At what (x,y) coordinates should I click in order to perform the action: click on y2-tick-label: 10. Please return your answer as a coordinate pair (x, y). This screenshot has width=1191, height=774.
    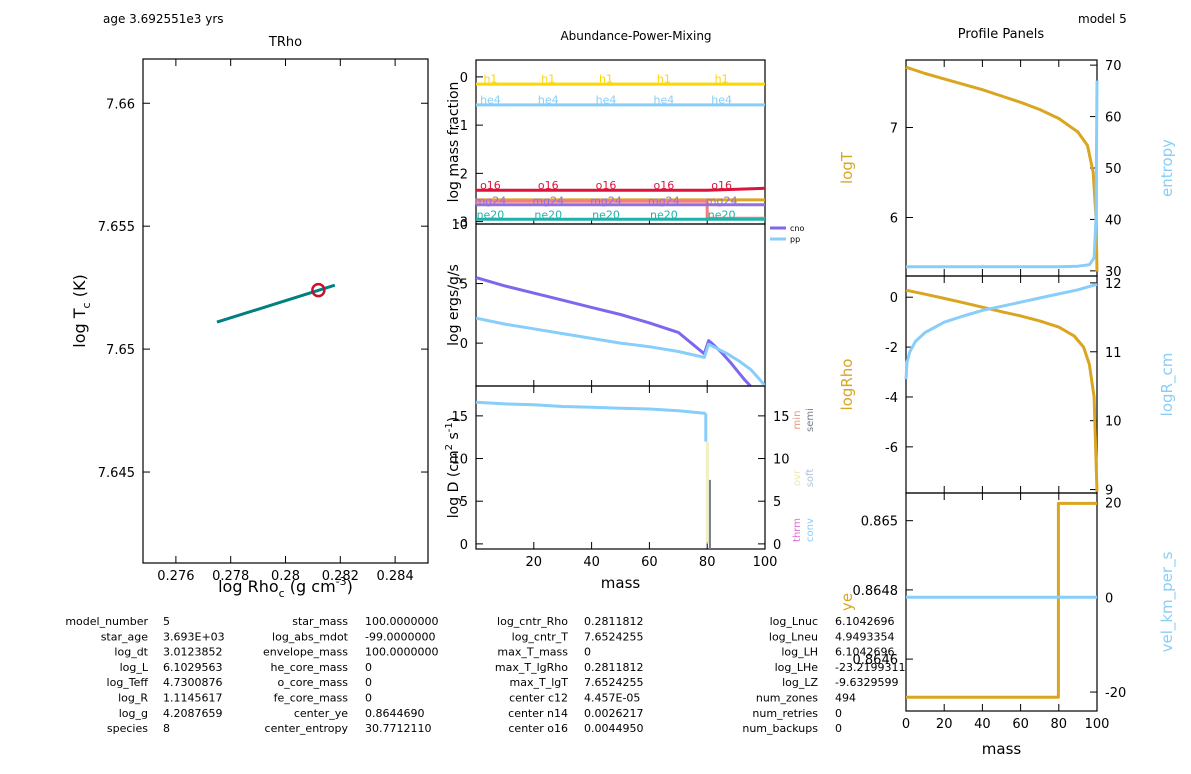
    Looking at the image, I should click on (1113, 422).